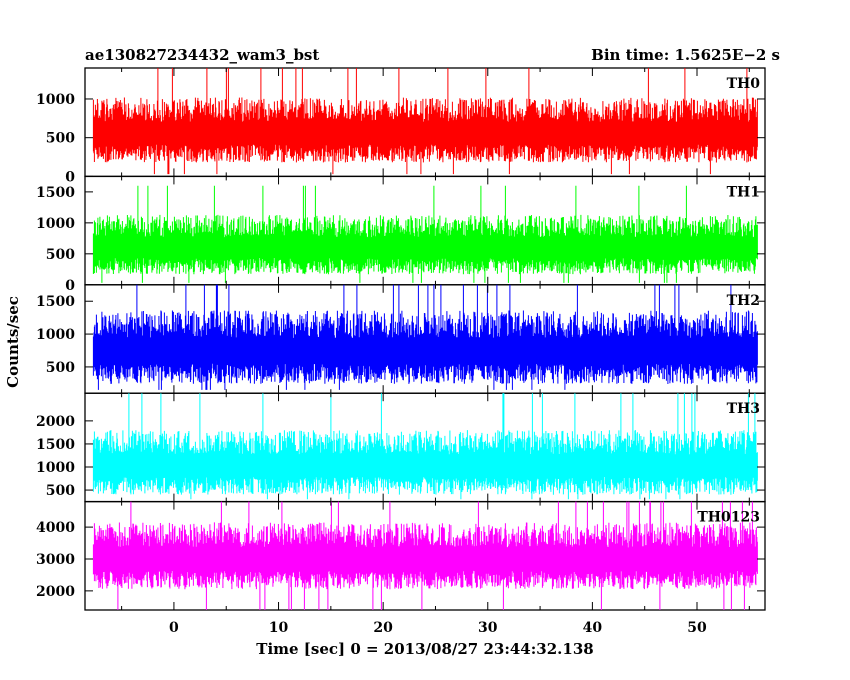 Image resolution: width=850 pixels, height=680 pixels. I want to click on series-label-th3: TH3, so click(743, 409).